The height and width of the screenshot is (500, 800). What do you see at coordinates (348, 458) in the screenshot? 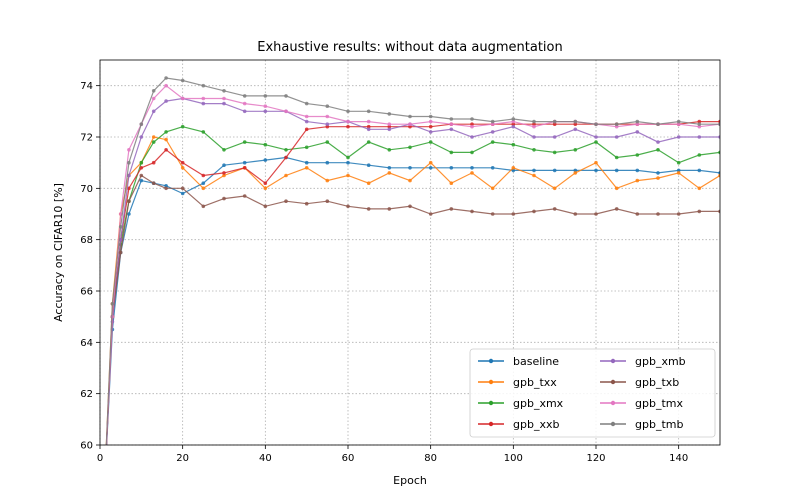
I see `x-tick-label: 60` at bounding box center [348, 458].